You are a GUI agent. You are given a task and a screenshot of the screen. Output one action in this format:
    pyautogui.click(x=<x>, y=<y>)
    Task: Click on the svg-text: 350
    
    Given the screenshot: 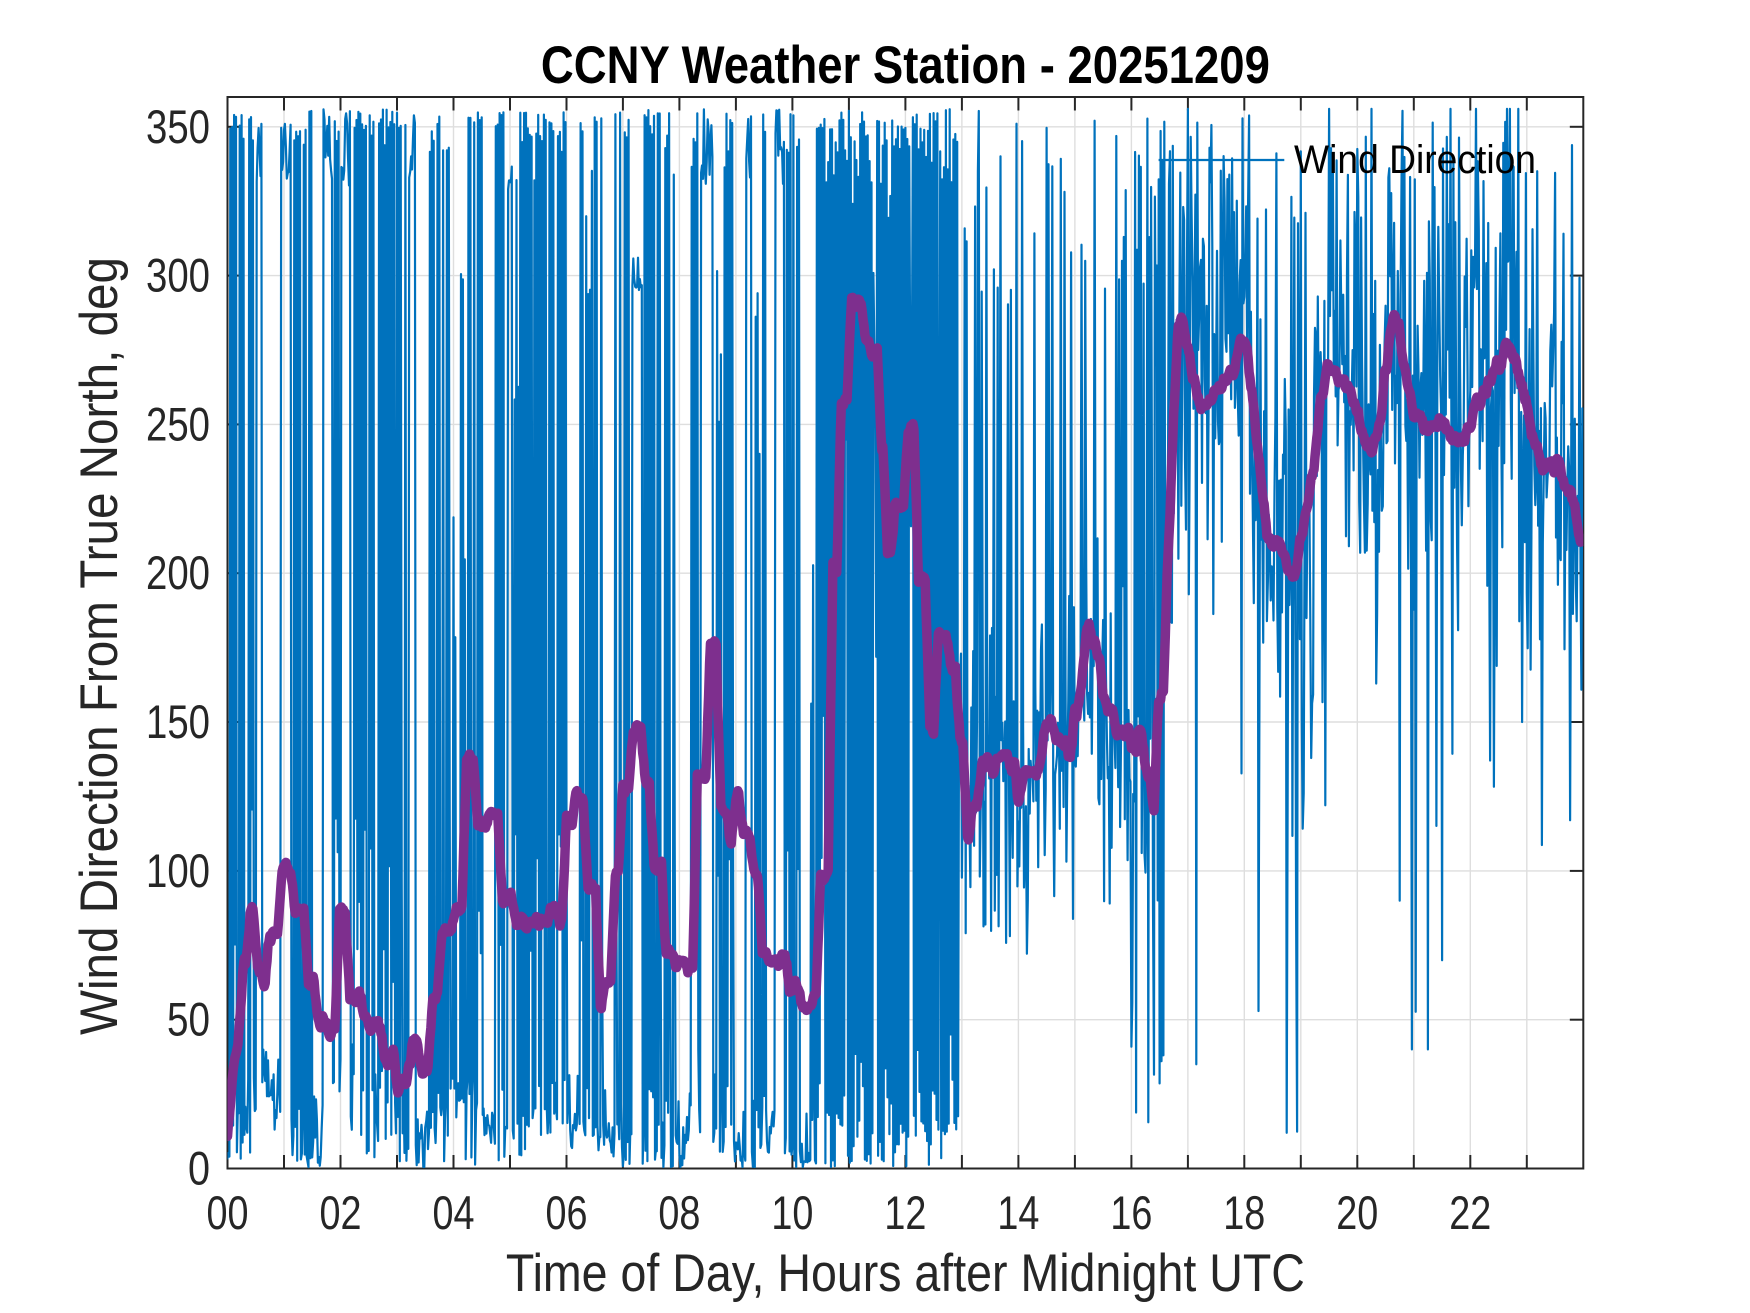 What is the action you would take?
    pyautogui.click(x=178, y=126)
    